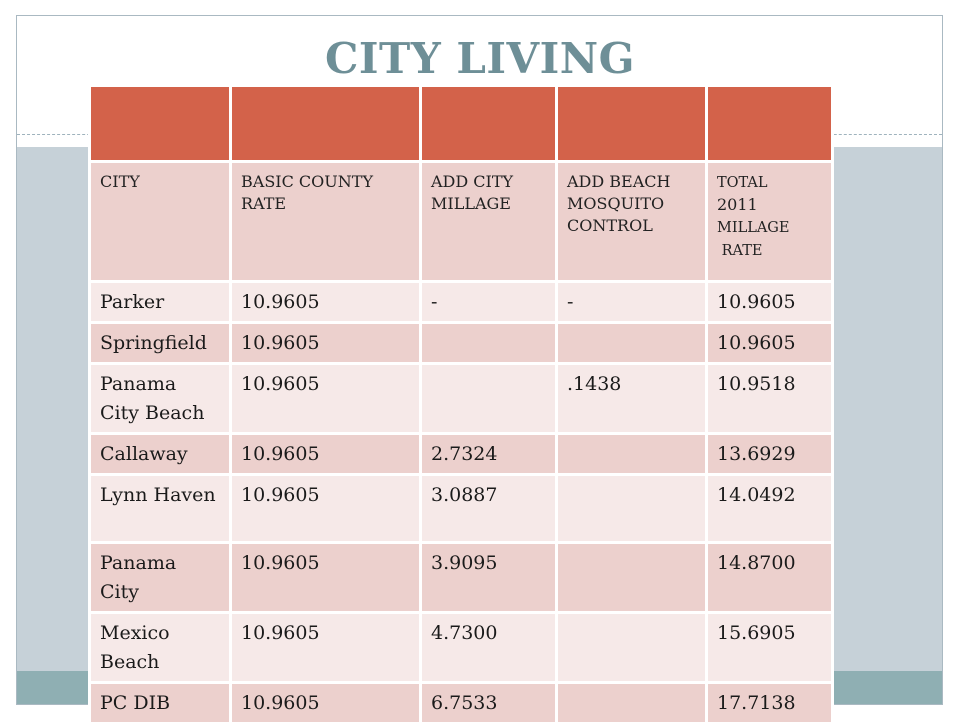 The image size is (960, 725). Describe the element at coordinates (160, 343) in the screenshot. I see `city-cell: Springfield` at that location.